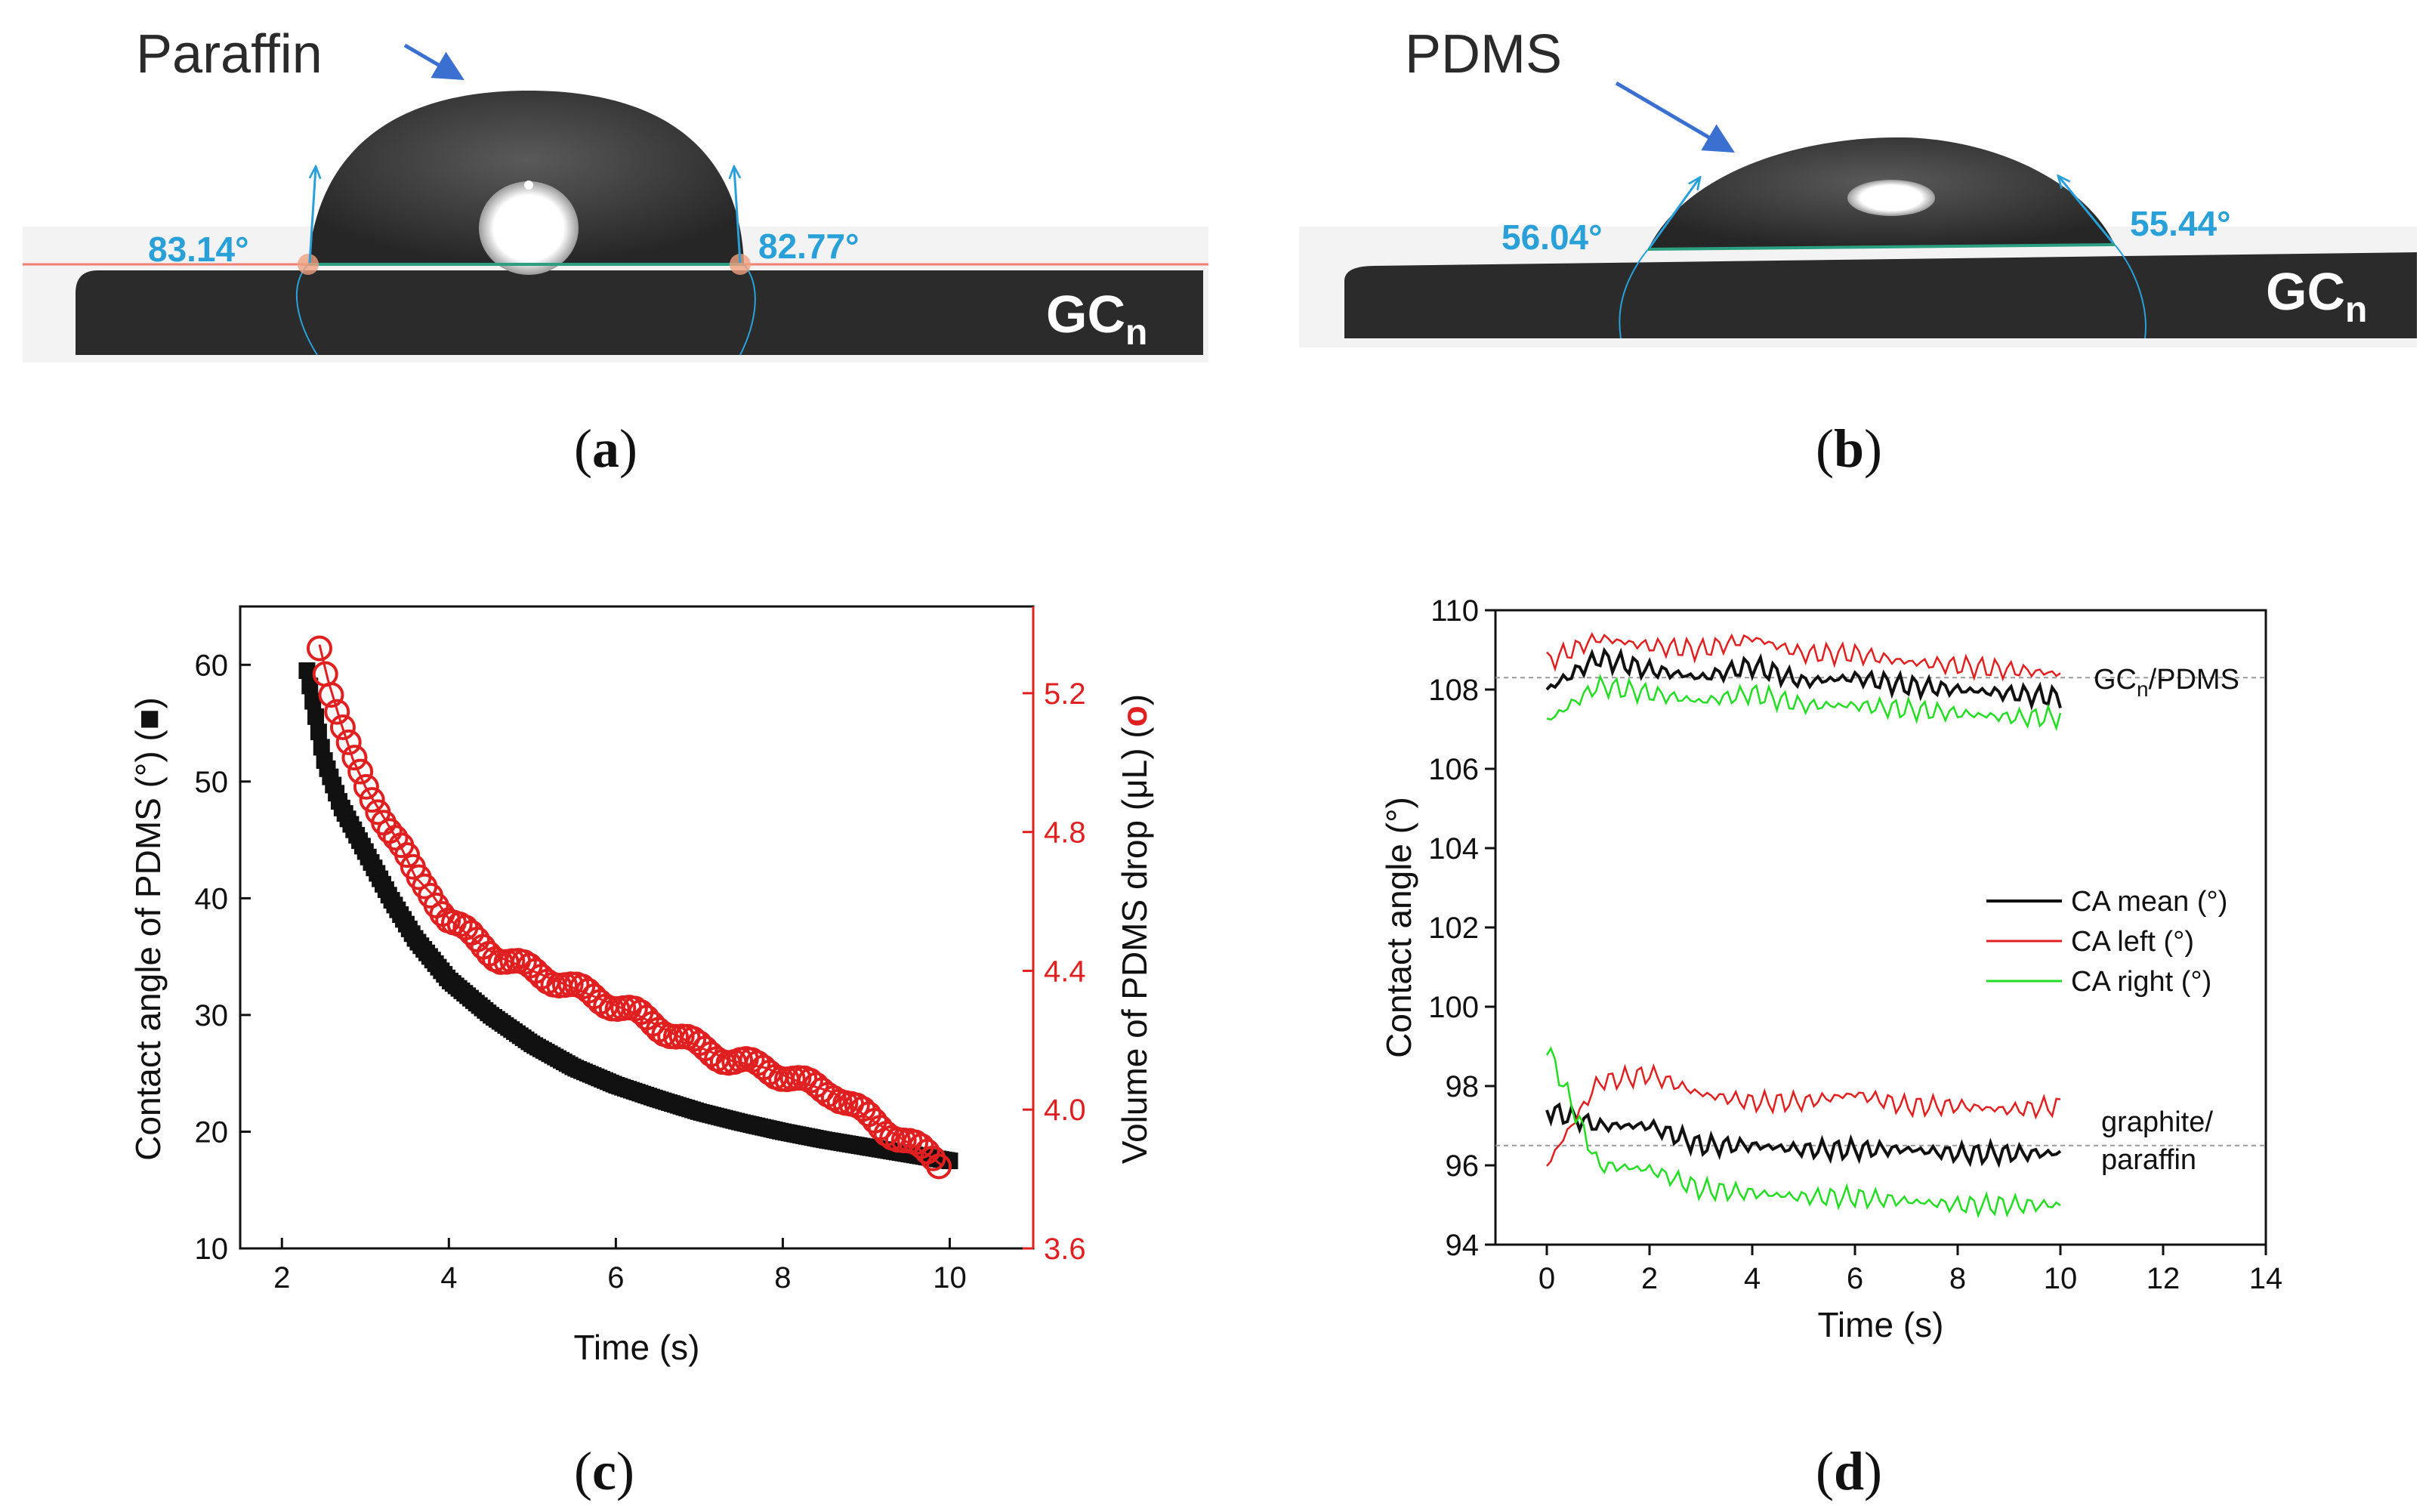 The image size is (2432, 1512). What do you see at coordinates (1882, 247) in the screenshot?
I see `contact-line-b` at bounding box center [1882, 247].